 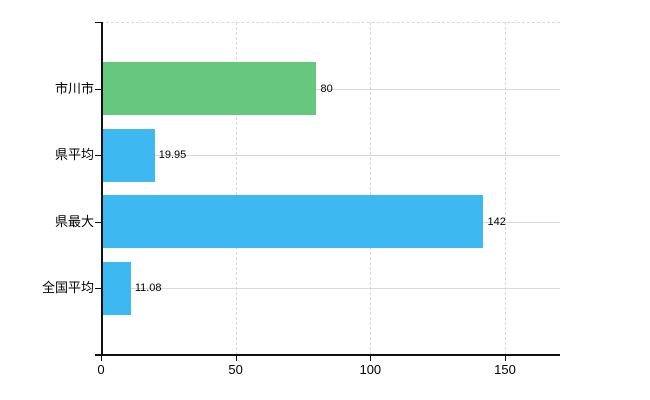 What do you see at coordinates (74, 221) in the screenshot?
I see `category-label: 県最大` at bounding box center [74, 221].